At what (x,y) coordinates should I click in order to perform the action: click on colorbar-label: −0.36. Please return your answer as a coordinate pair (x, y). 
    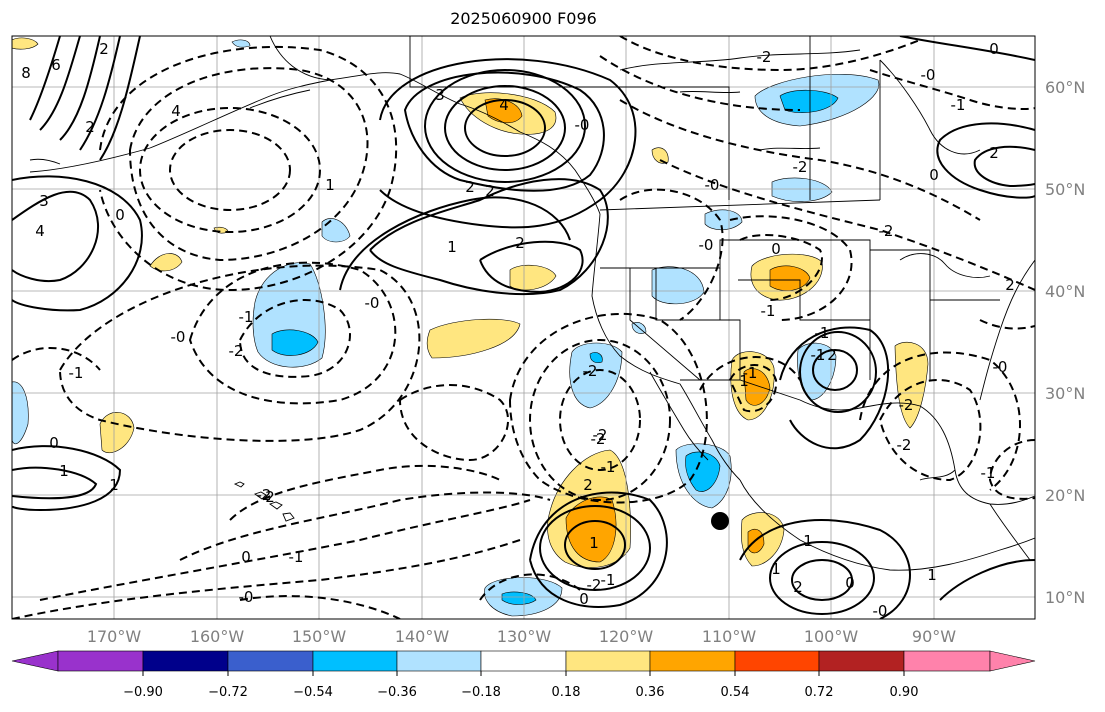
    Looking at the image, I should click on (397, 692).